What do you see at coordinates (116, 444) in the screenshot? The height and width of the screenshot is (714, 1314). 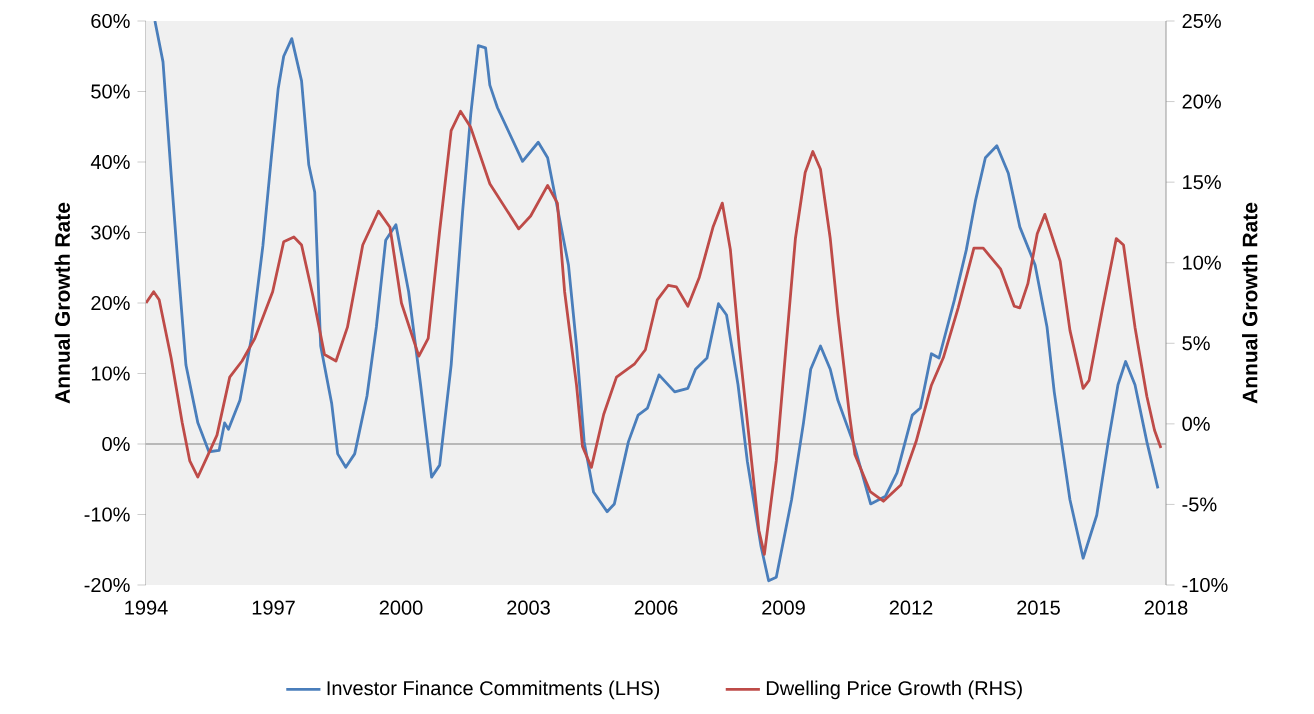 I see `y-tick-label: 0%` at bounding box center [116, 444].